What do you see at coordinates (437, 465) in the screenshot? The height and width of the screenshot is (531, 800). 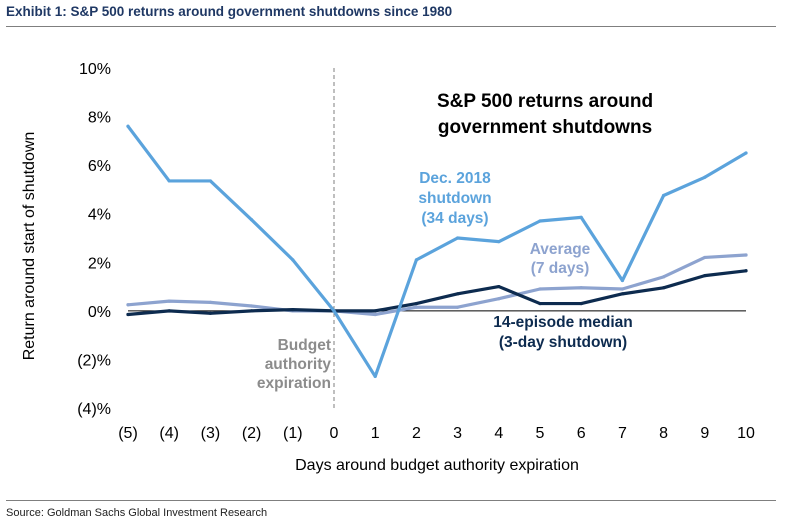 I see `x-axis-label: Days around budget authority expiration` at bounding box center [437, 465].